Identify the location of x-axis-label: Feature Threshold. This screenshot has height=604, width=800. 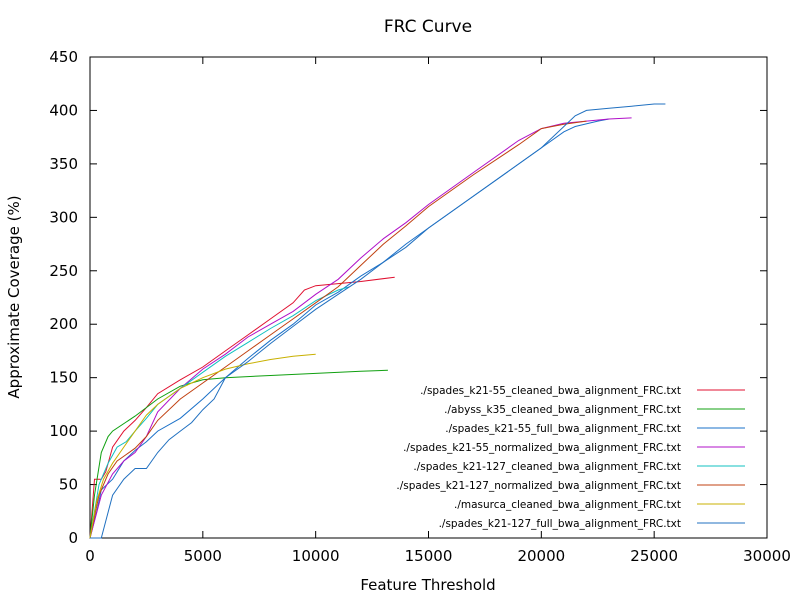
(427, 585).